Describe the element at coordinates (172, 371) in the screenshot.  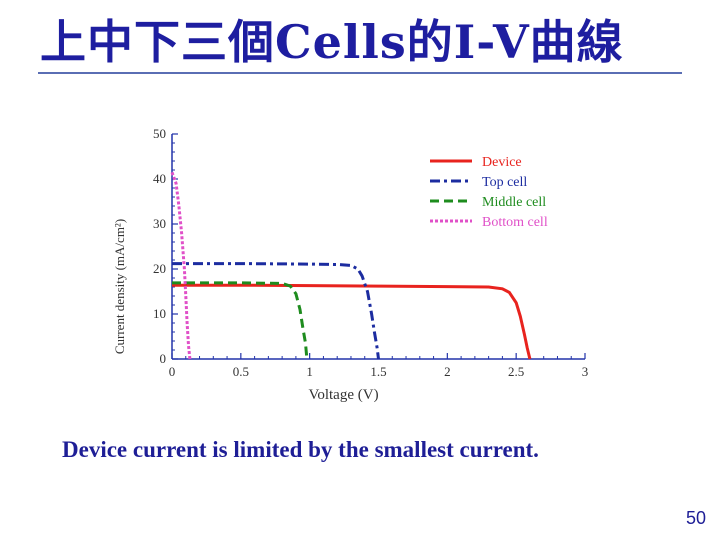
I see `x-tick-label: 0` at that location.